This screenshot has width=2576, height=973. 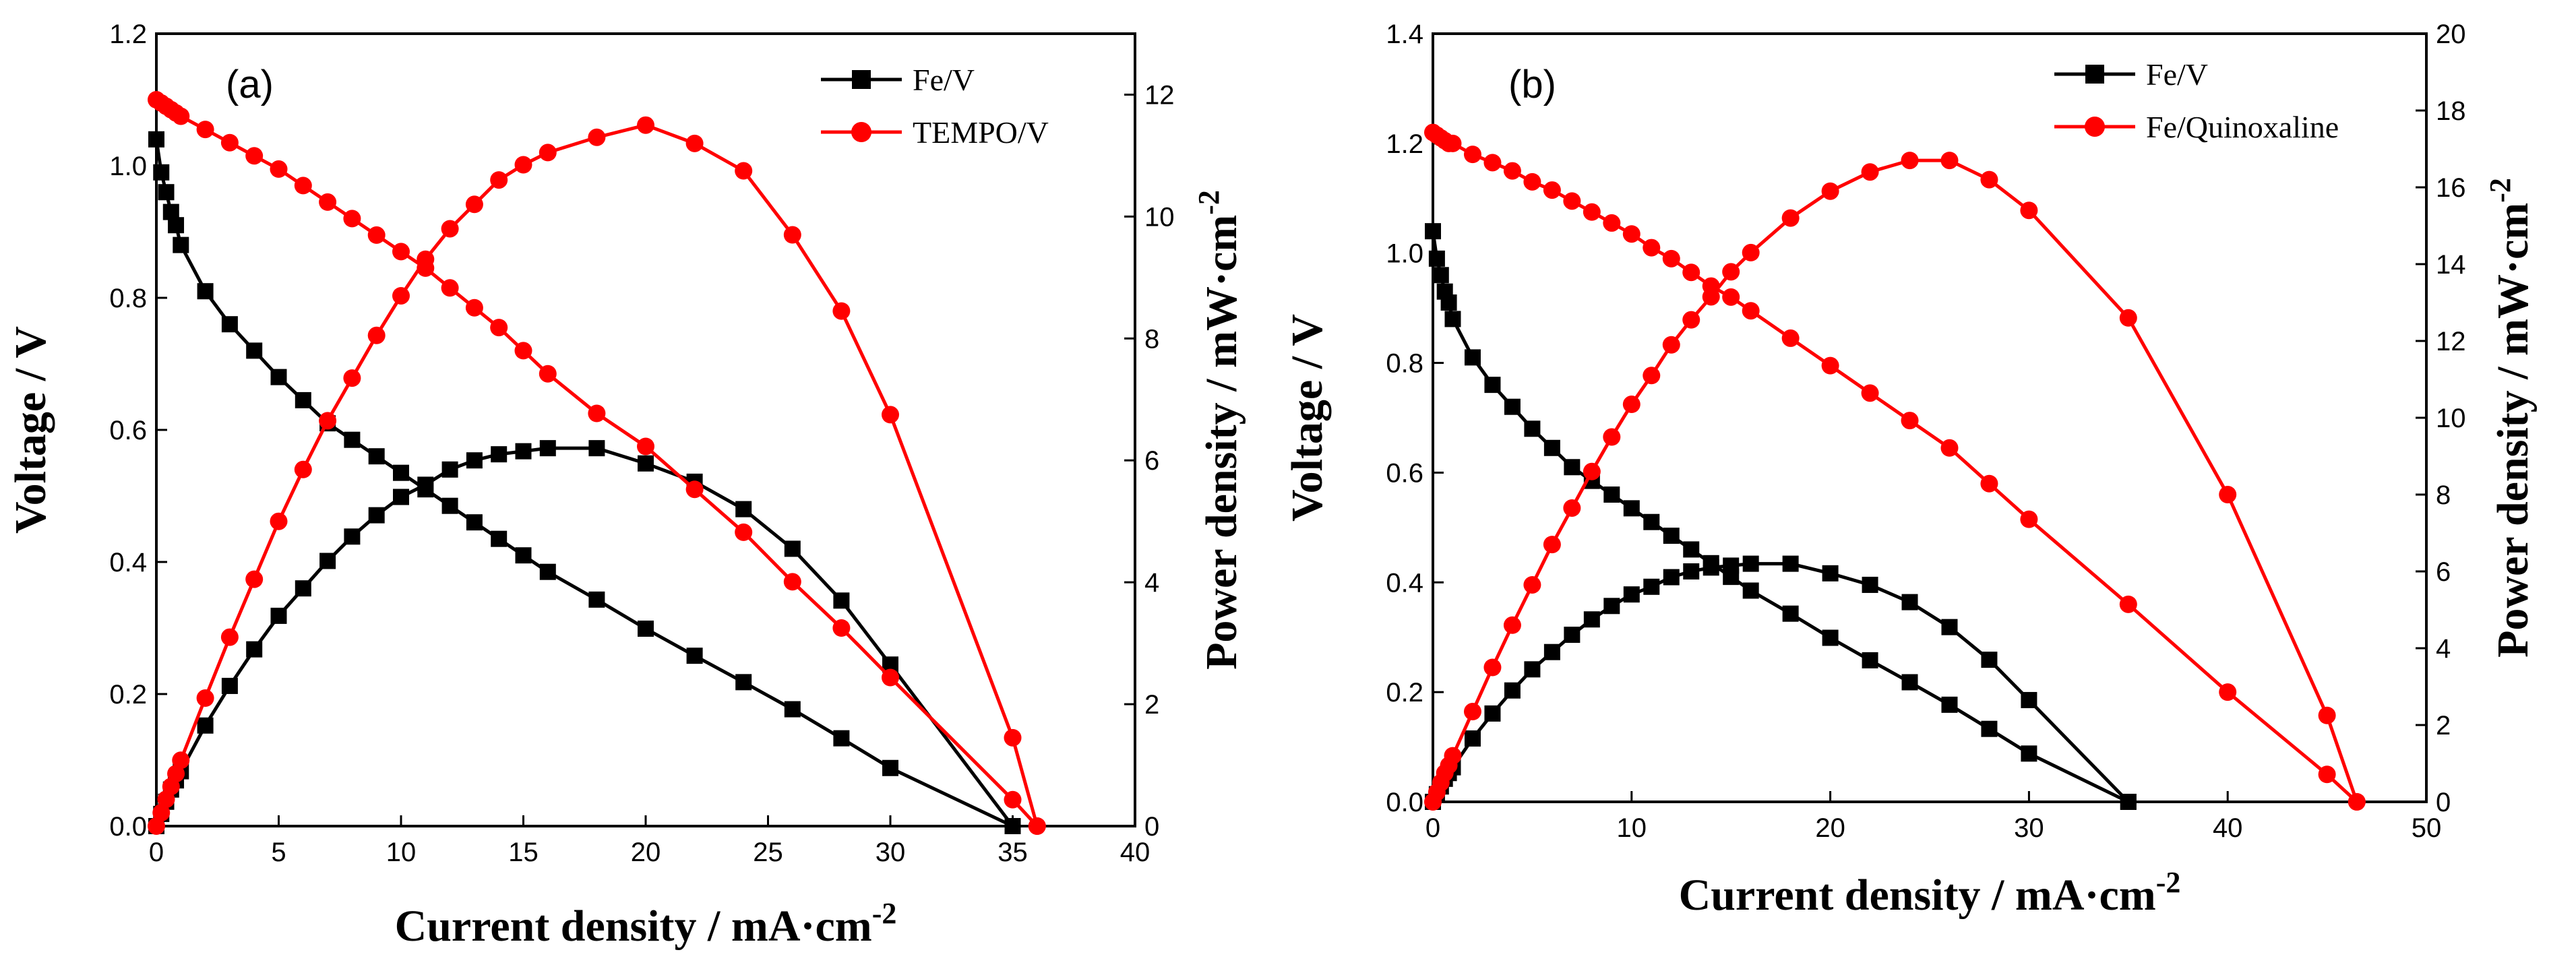 What do you see at coordinates (1135, 852) in the screenshot?
I see `x-tick-label: 40` at bounding box center [1135, 852].